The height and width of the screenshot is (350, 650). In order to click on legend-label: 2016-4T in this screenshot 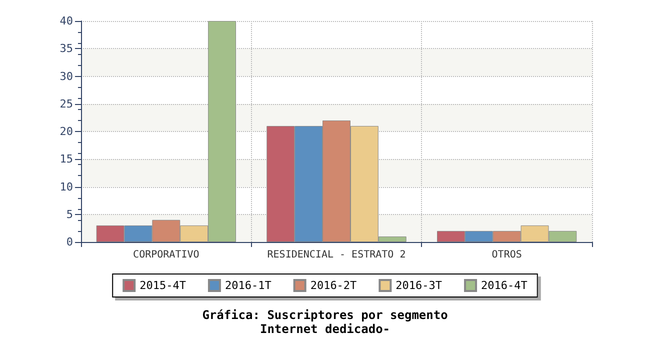, I will do `click(504, 285)`.